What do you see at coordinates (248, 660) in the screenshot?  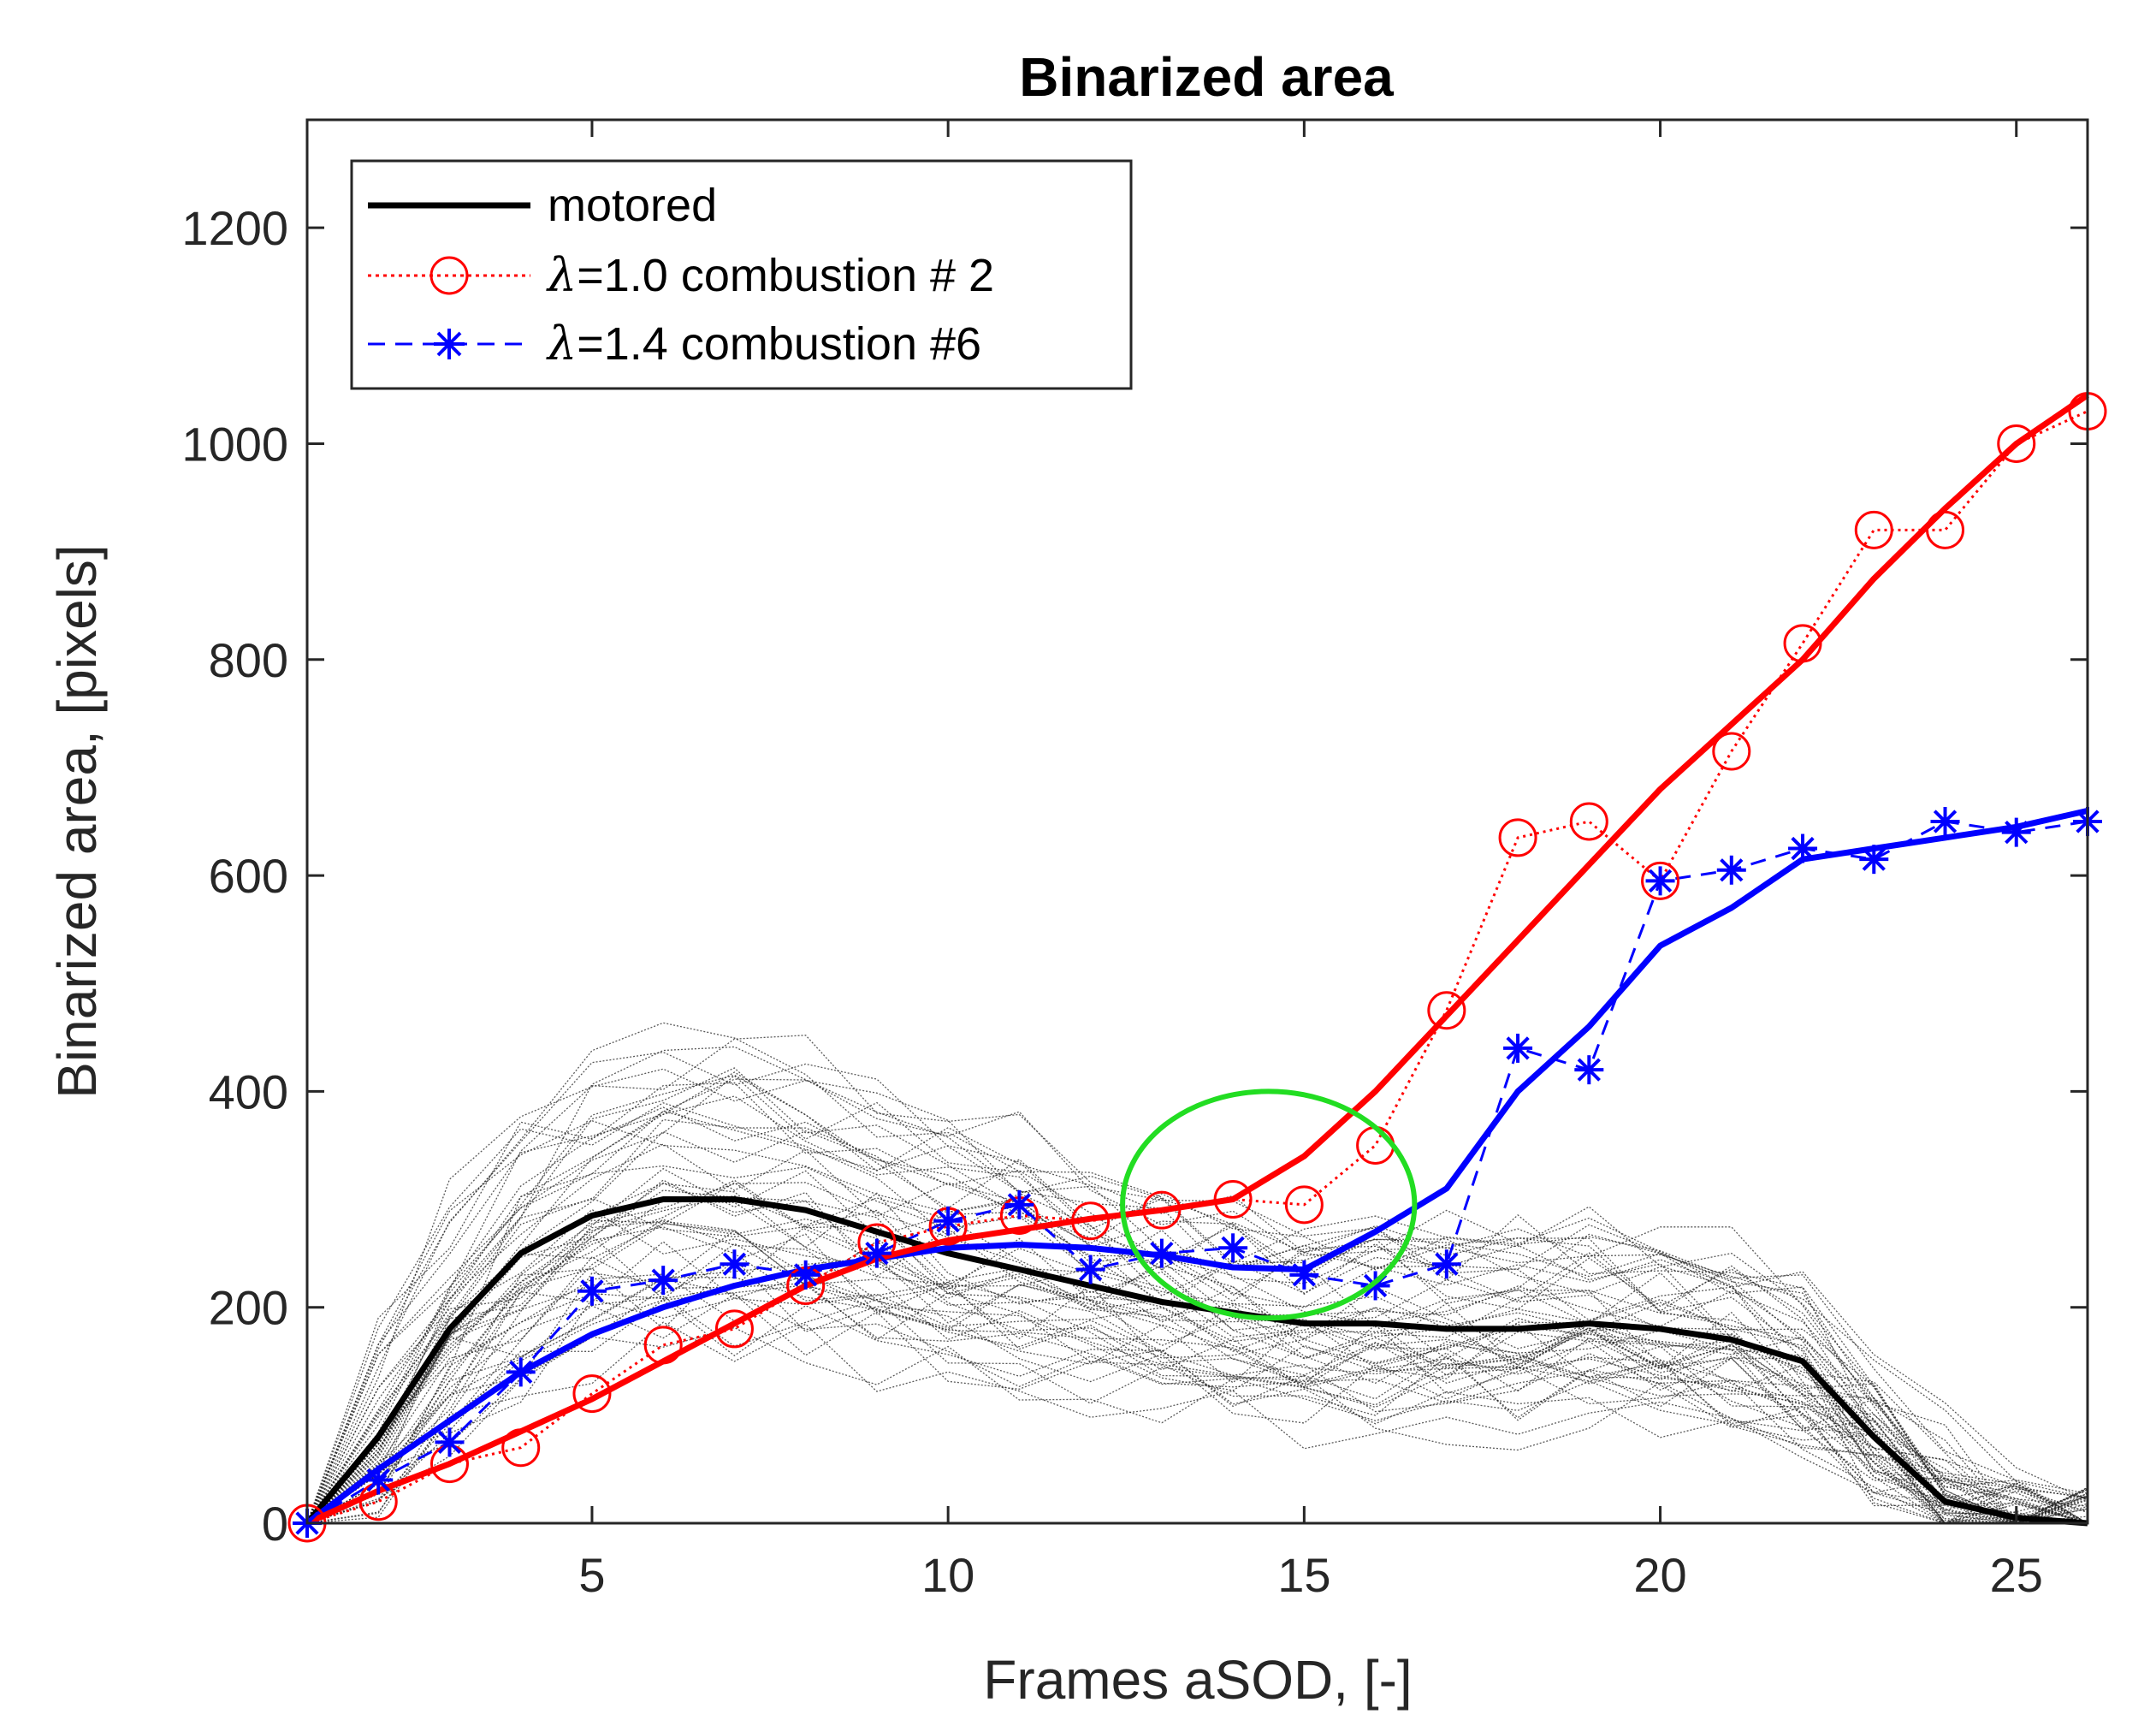 I see `y-tick-label: 800` at bounding box center [248, 660].